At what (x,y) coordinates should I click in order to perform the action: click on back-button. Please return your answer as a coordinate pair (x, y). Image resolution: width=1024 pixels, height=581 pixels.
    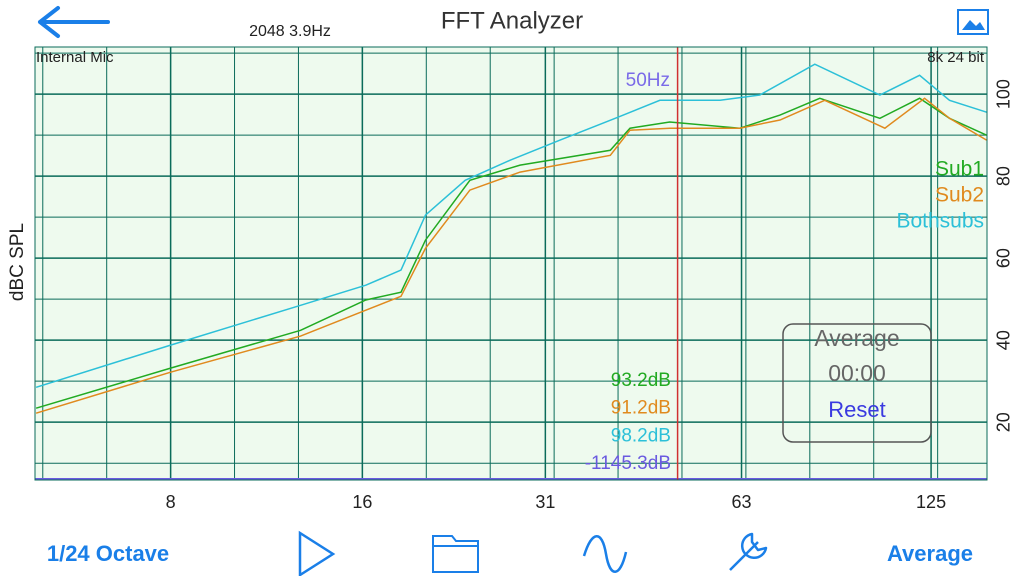
    Looking at the image, I should click on (74, 22).